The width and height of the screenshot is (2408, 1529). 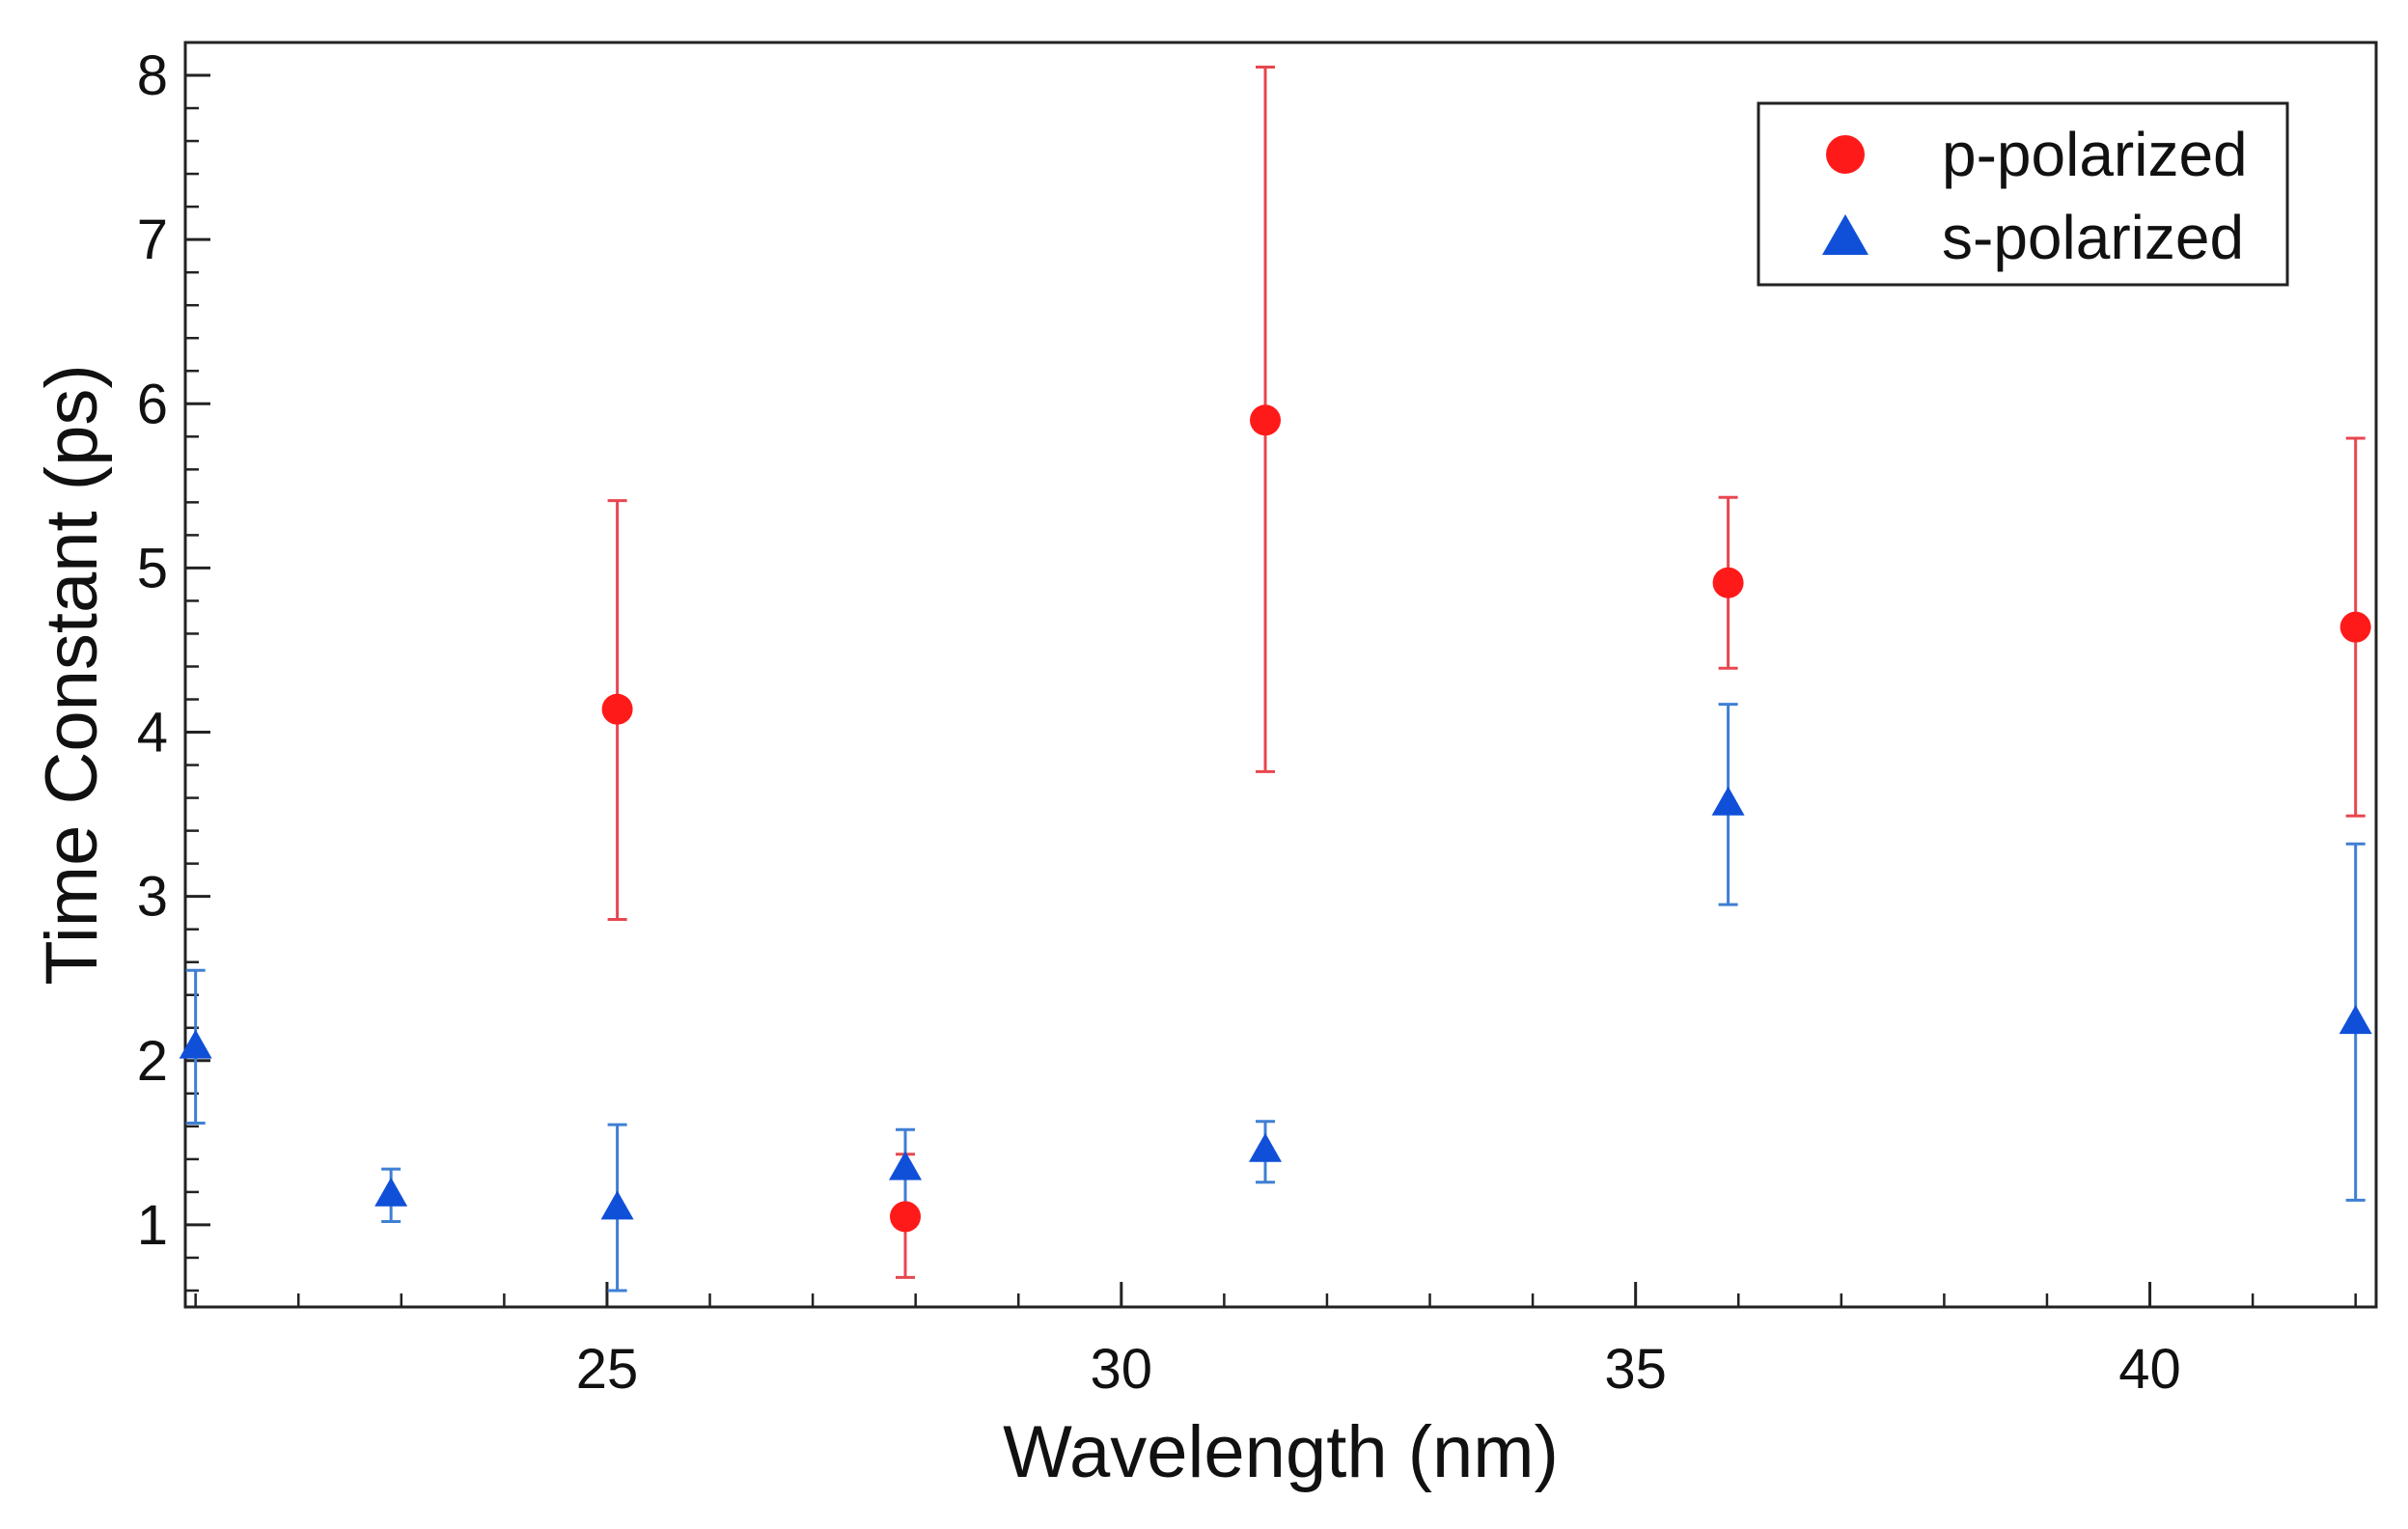 What do you see at coordinates (2095, 154) in the screenshot?
I see `legend-label-p-polarized: p-polarized` at bounding box center [2095, 154].